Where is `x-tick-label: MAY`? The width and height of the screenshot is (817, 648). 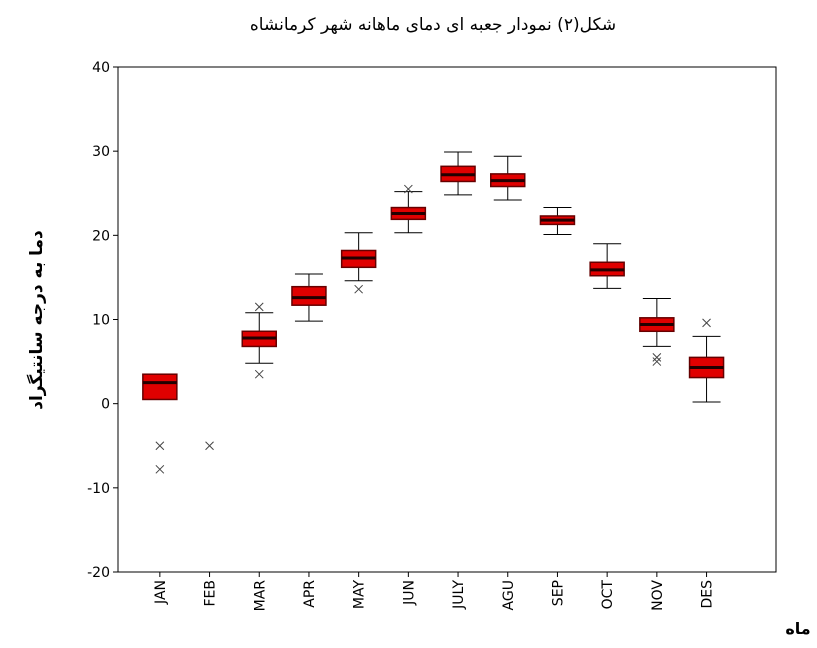
x-tick-label: MAY is located at coordinates (360, 595).